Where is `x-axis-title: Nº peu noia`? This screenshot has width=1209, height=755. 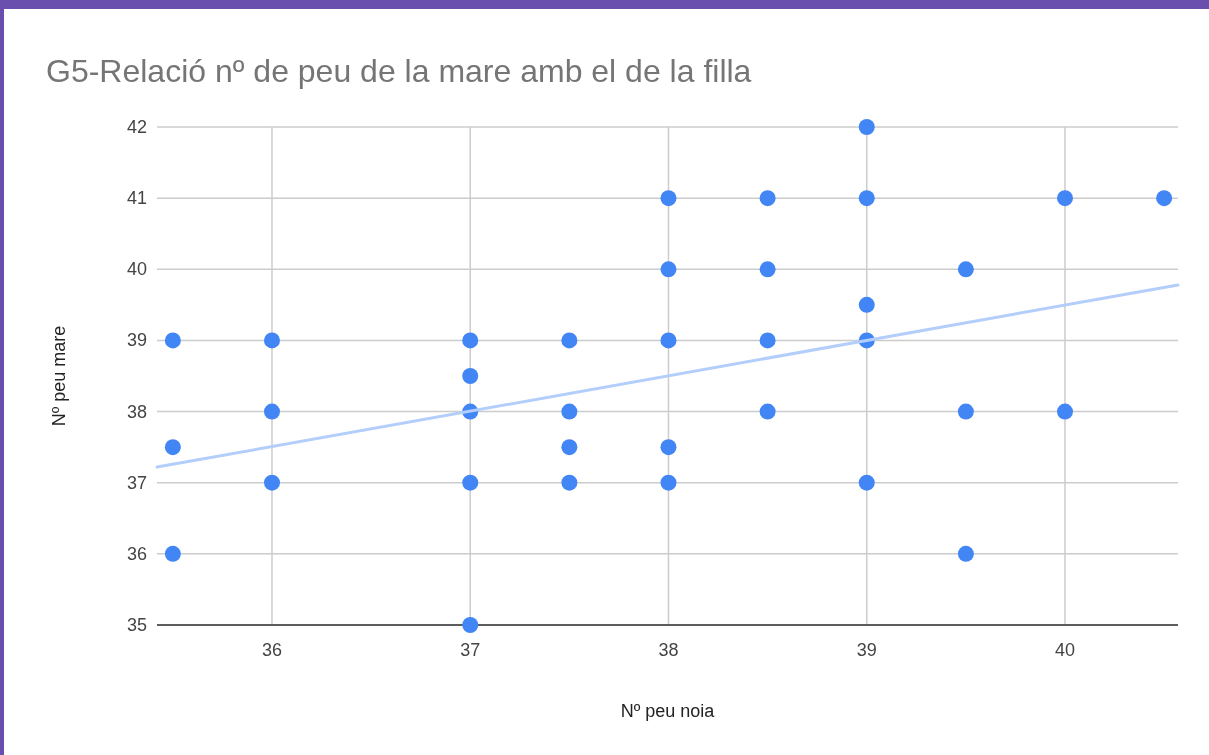 x-axis-title: Nº peu noia is located at coordinates (668, 711).